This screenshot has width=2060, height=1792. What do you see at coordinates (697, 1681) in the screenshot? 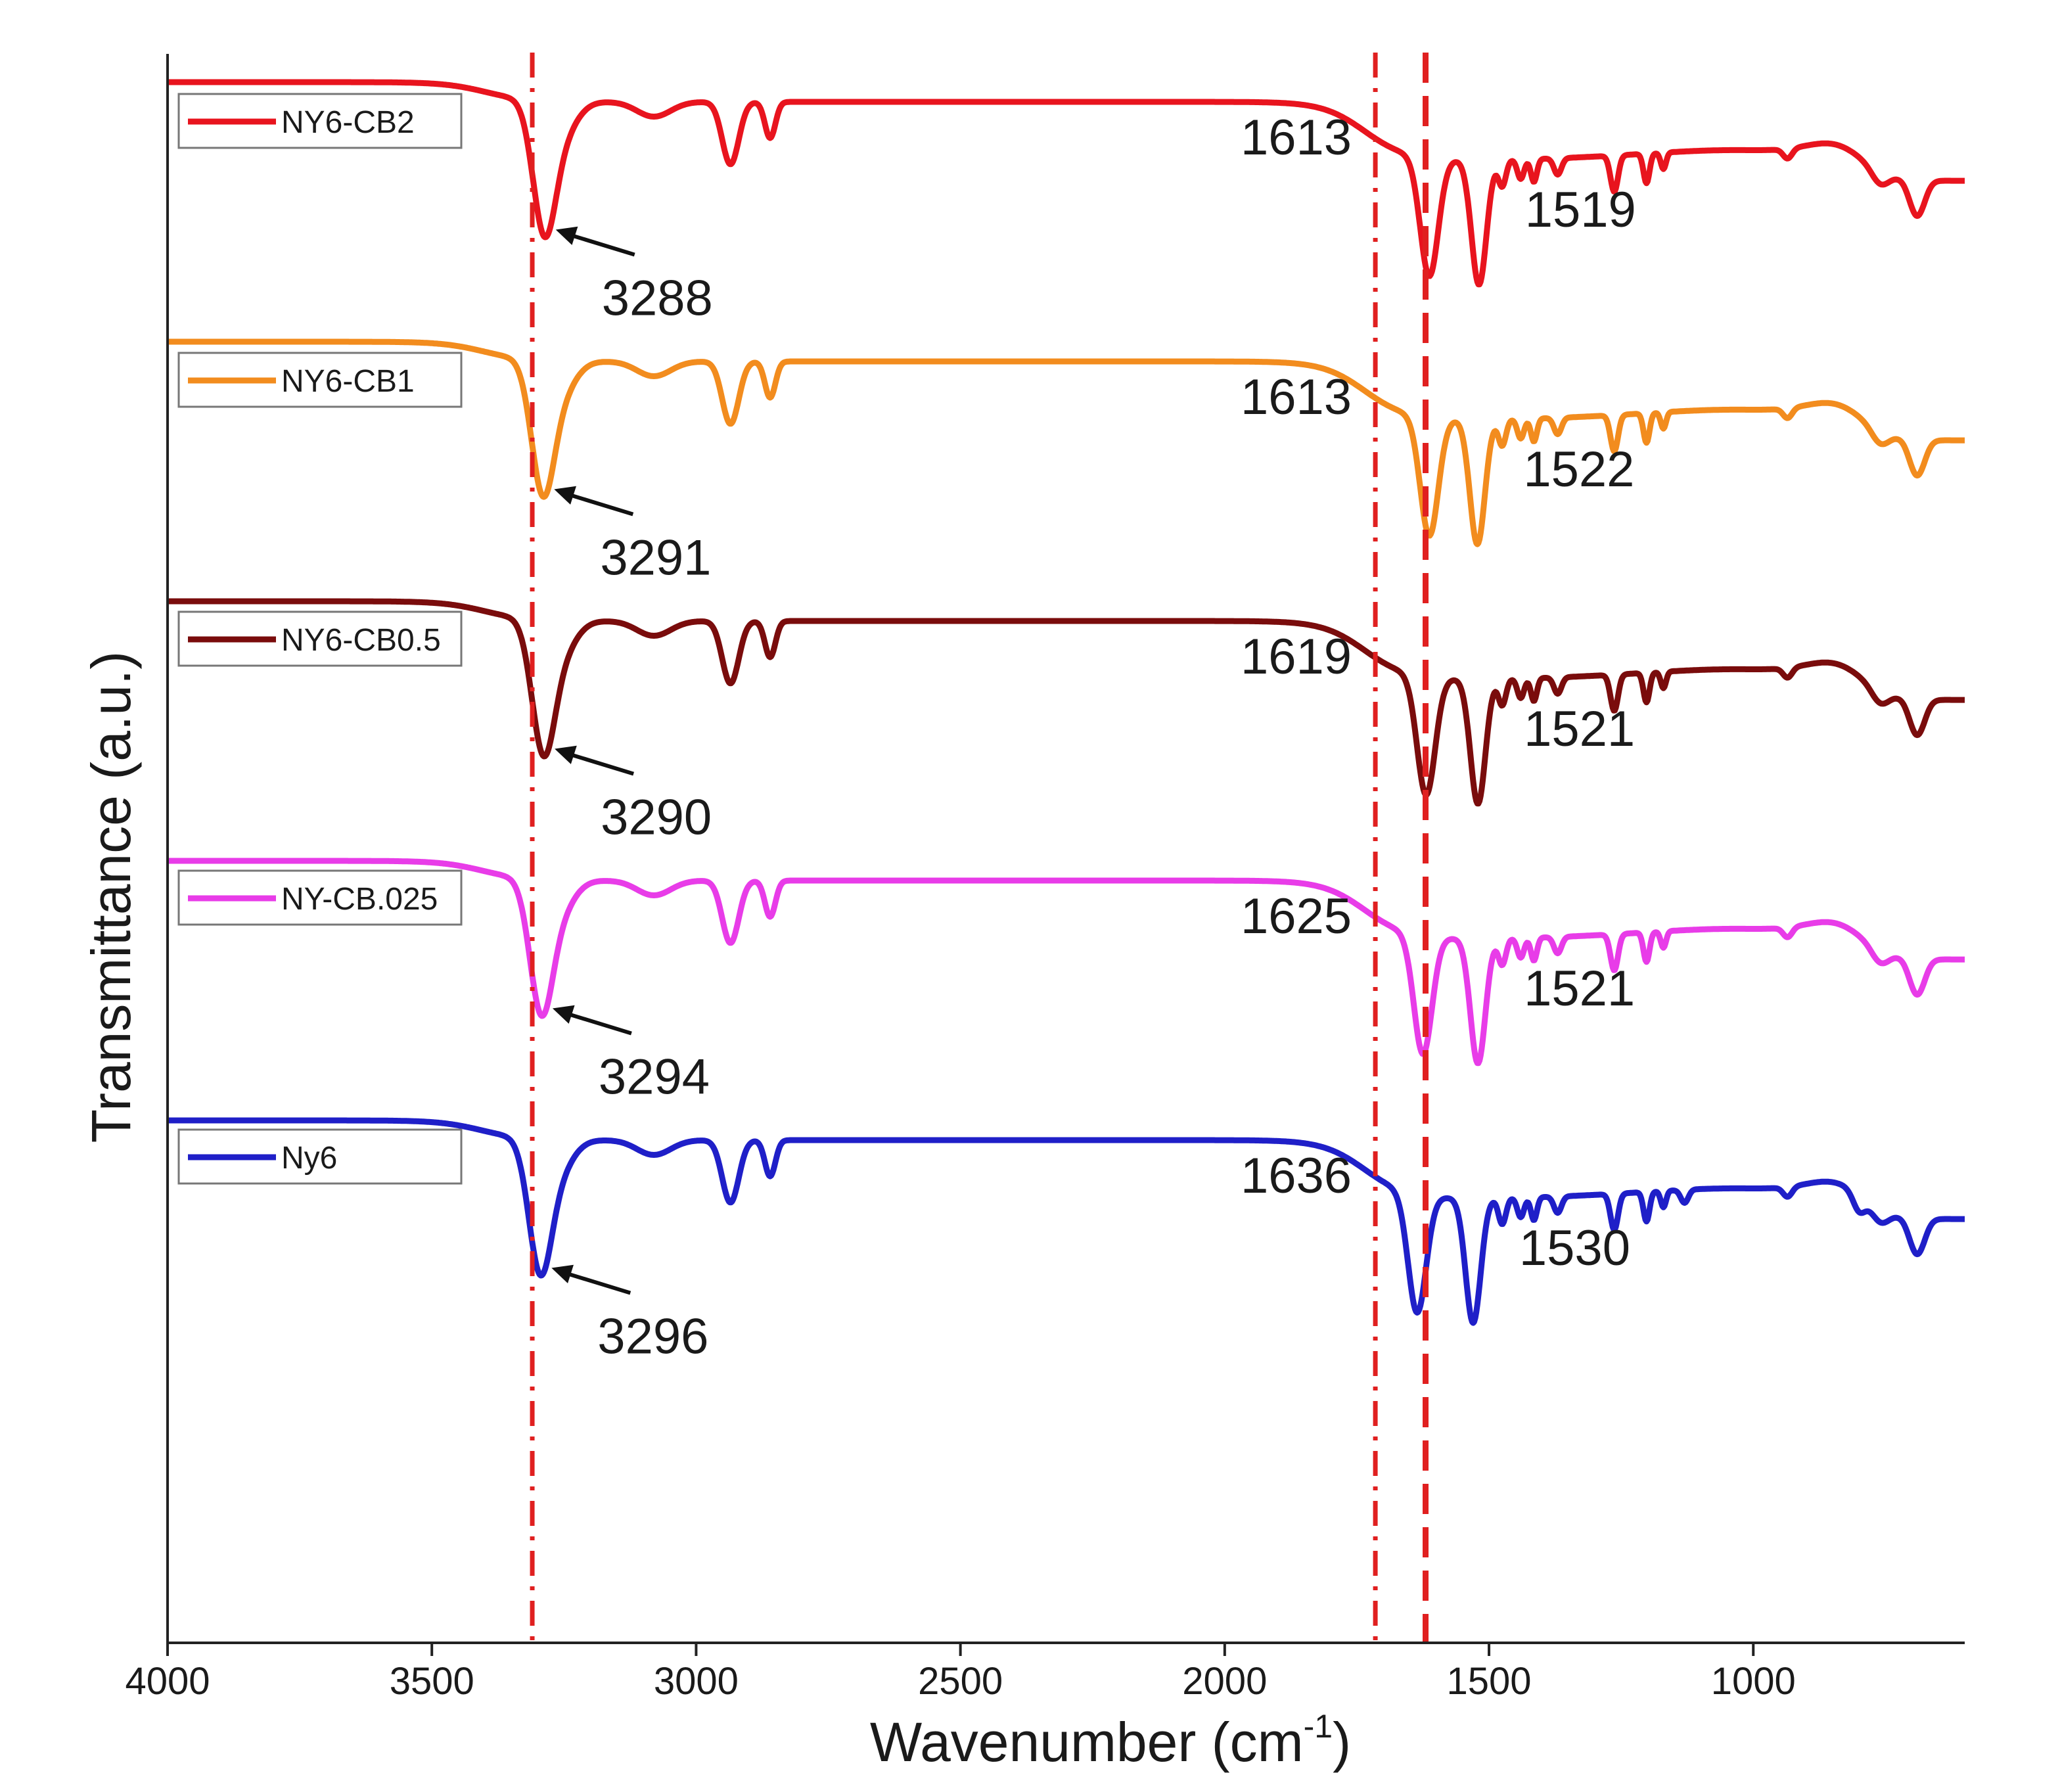
I see `x-tick-label-2: 3000` at bounding box center [697, 1681].